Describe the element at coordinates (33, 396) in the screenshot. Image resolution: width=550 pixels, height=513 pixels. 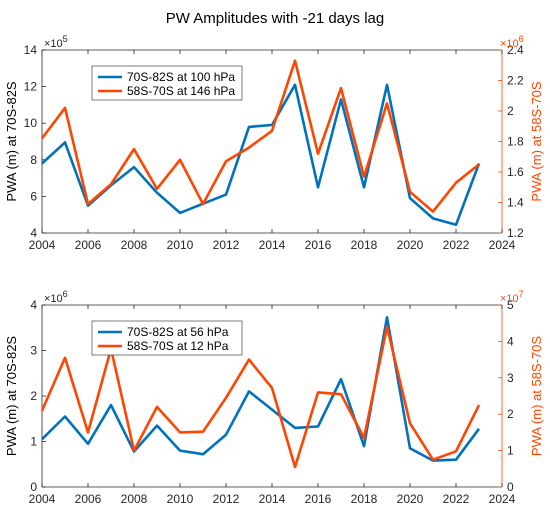
I see `y-left-tick-label: 2` at that location.